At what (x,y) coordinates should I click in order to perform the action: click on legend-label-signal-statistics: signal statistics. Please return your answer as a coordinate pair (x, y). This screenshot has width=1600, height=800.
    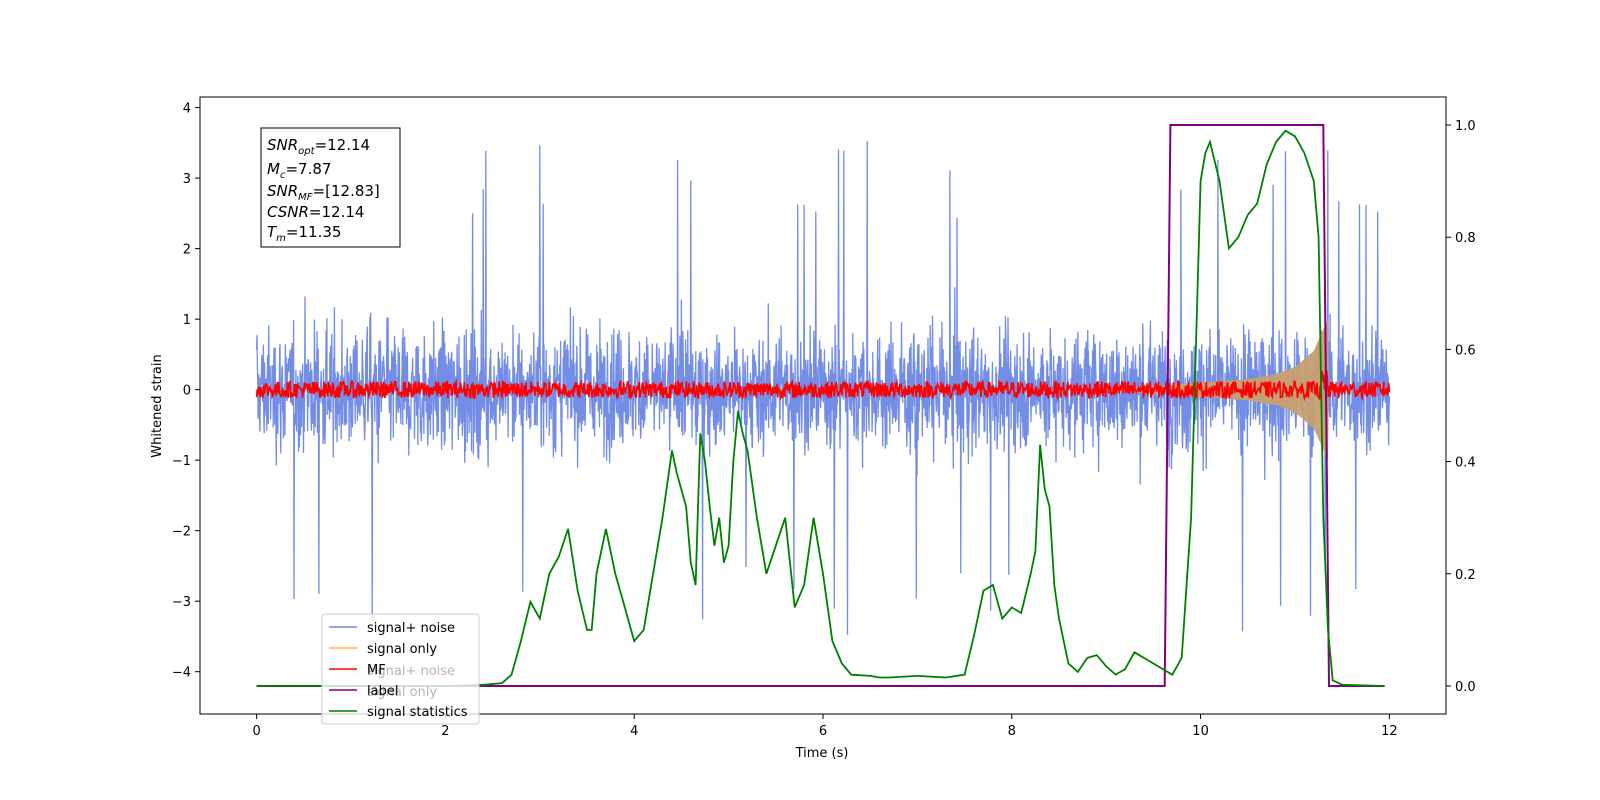
    Looking at the image, I should click on (417, 712).